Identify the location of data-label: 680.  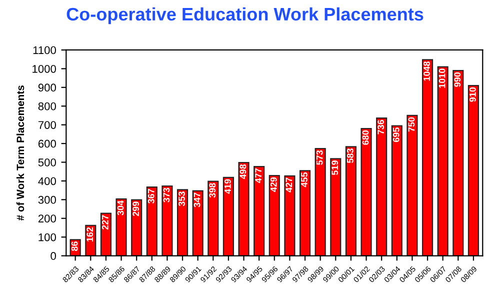
(365, 137).